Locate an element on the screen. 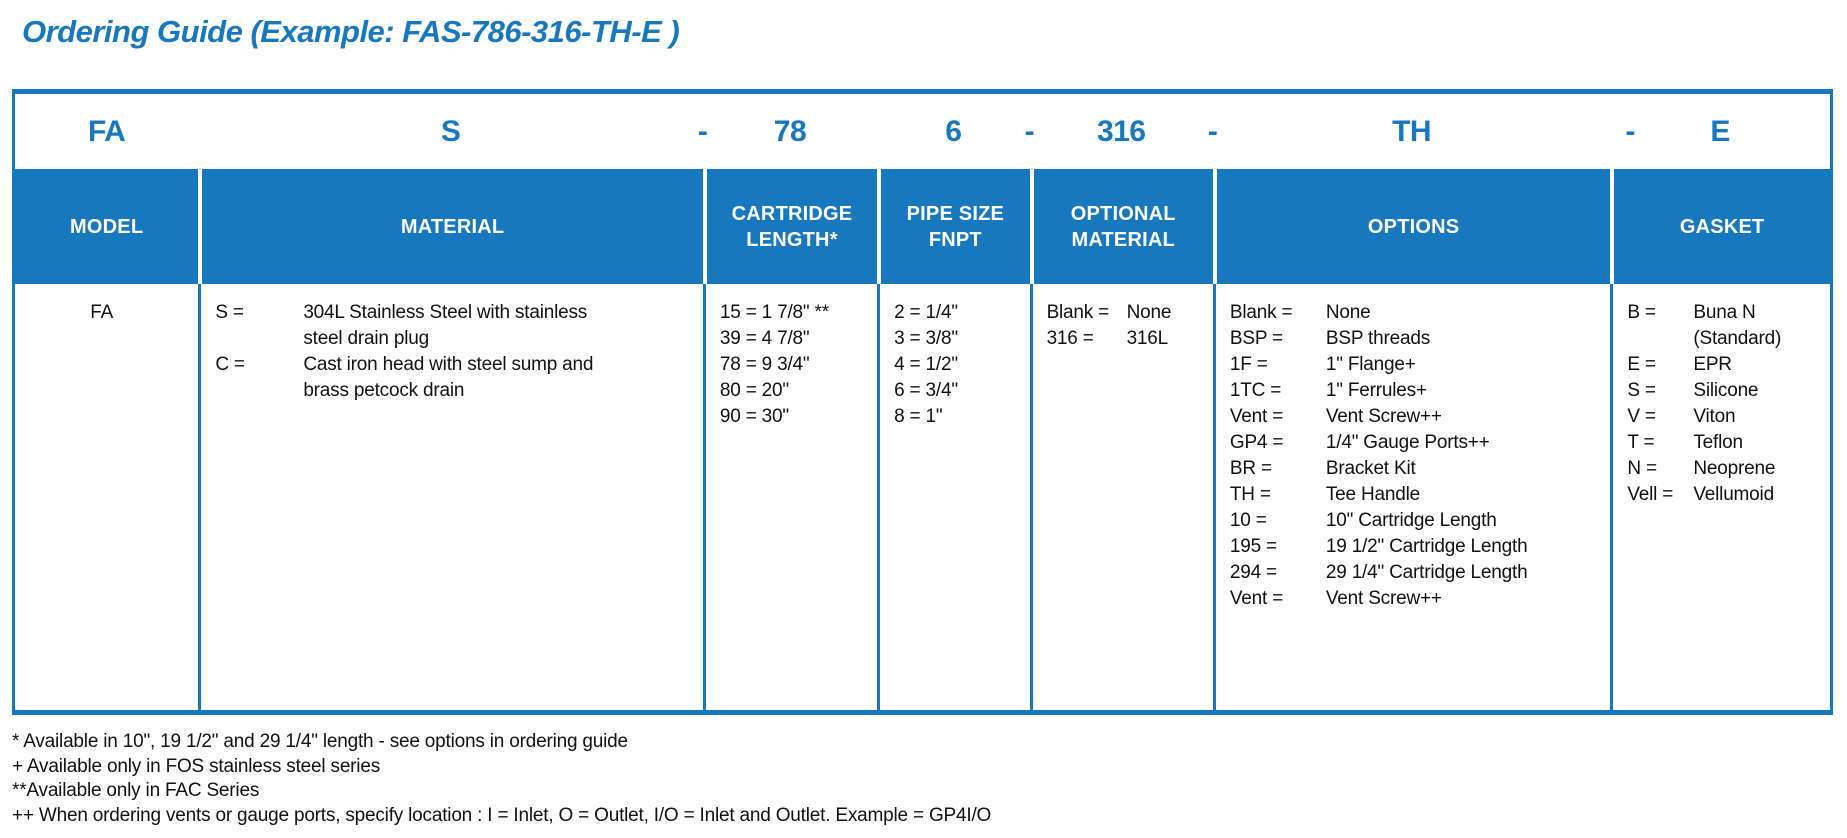  example-code-material: S is located at coordinates (450, 131).